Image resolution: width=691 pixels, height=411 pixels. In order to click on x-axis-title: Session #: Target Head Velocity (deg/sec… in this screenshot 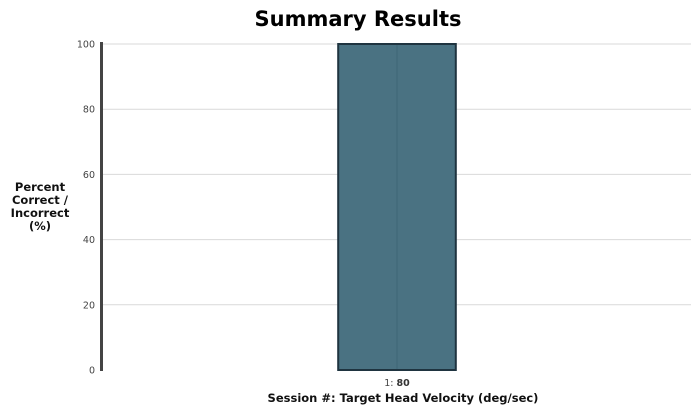, I will do `click(403, 398)`.